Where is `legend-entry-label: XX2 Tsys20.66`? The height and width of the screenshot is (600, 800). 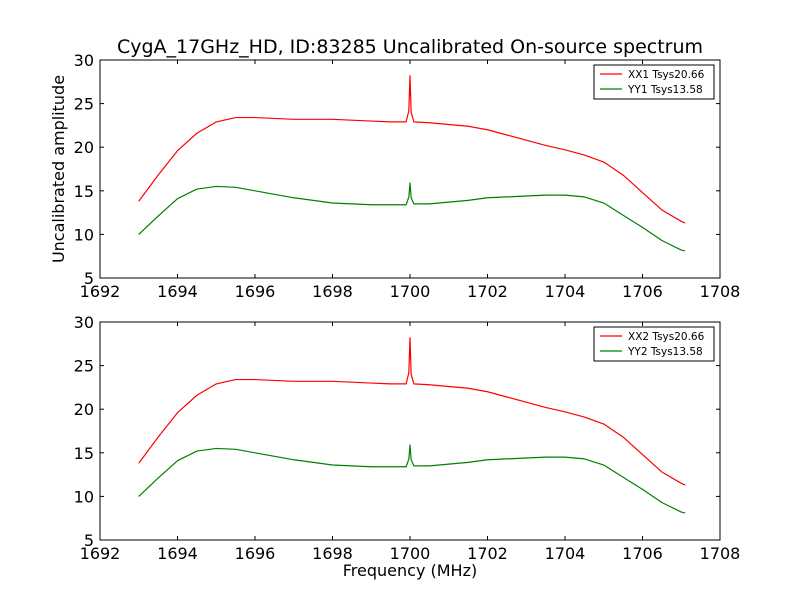 legend-entry-label: XX2 Tsys20.66 is located at coordinates (666, 337).